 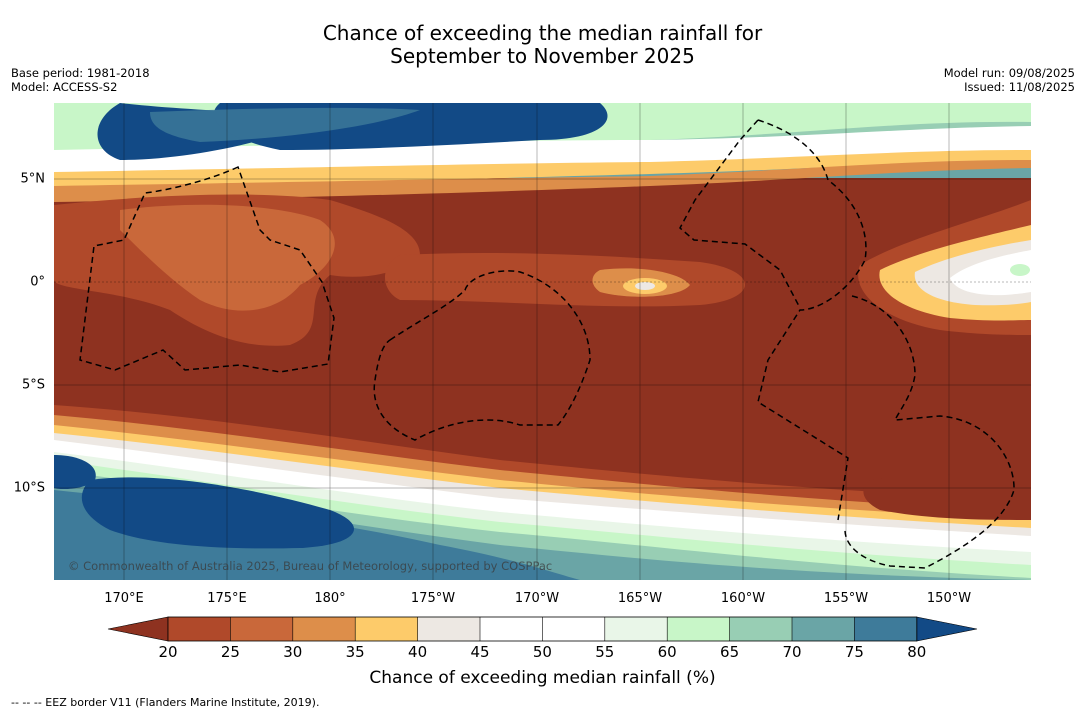 What do you see at coordinates (330, 598) in the screenshot?
I see `lon-tick-180: 180°` at bounding box center [330, 598].